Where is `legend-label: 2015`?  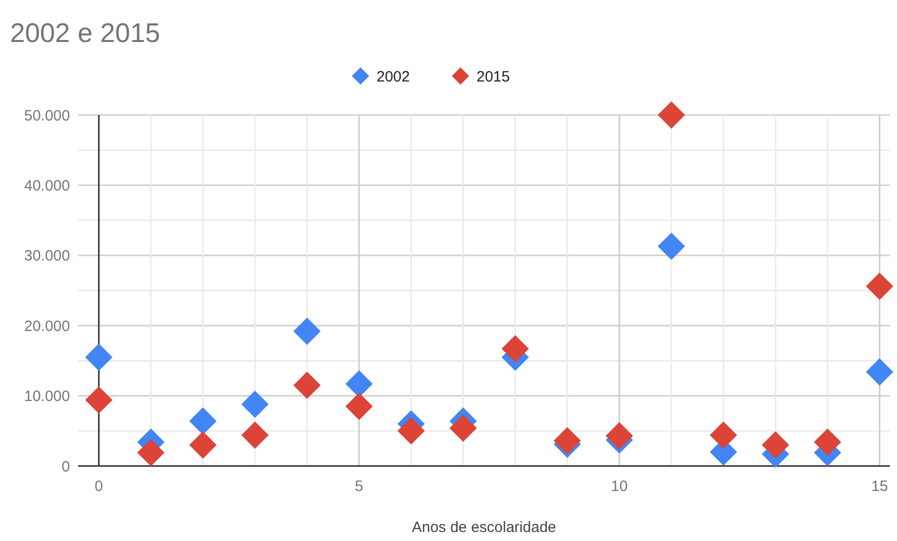
legend-label: 2015 is located at coordinates (493, 77).